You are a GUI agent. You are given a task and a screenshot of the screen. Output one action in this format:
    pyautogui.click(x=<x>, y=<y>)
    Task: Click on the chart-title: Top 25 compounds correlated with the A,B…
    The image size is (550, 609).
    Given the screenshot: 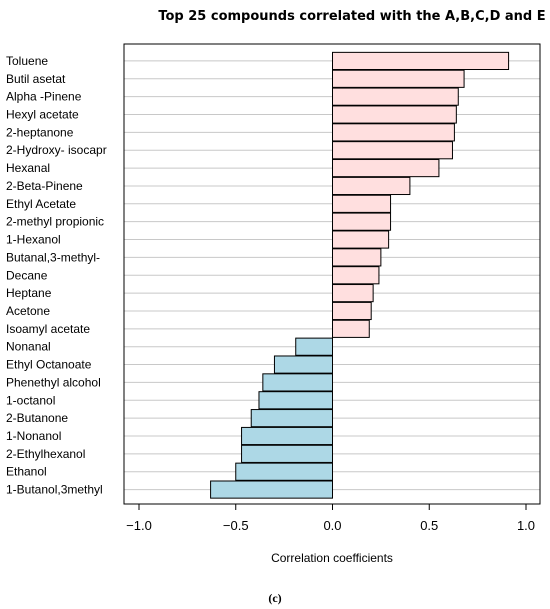 What is the action you would take?
    pyautogui.click(x=351, y=16)
    